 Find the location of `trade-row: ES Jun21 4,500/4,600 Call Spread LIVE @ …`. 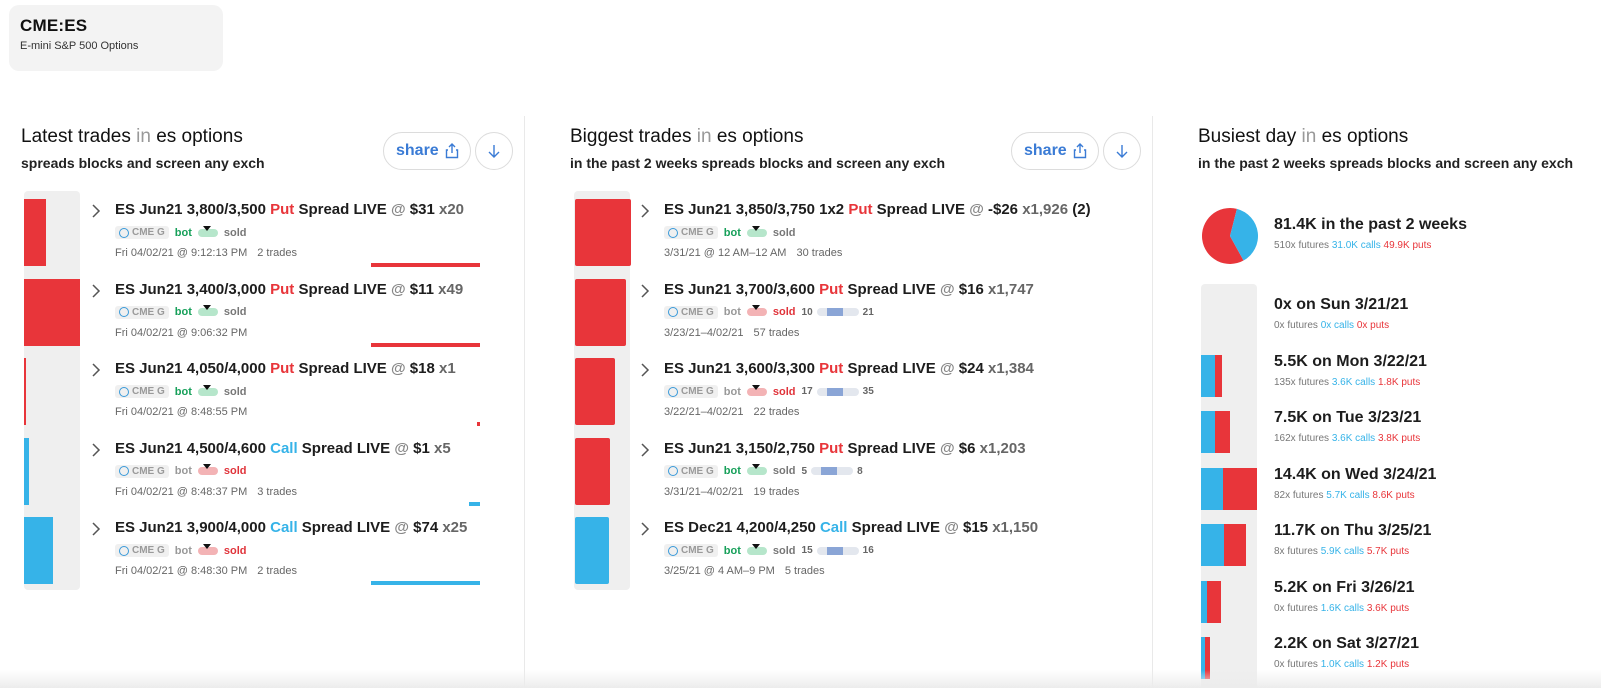

trade-row: ES Jun21 4,500/4,600 Call Spread LIVE @ … is located at coordinates (295, 475).